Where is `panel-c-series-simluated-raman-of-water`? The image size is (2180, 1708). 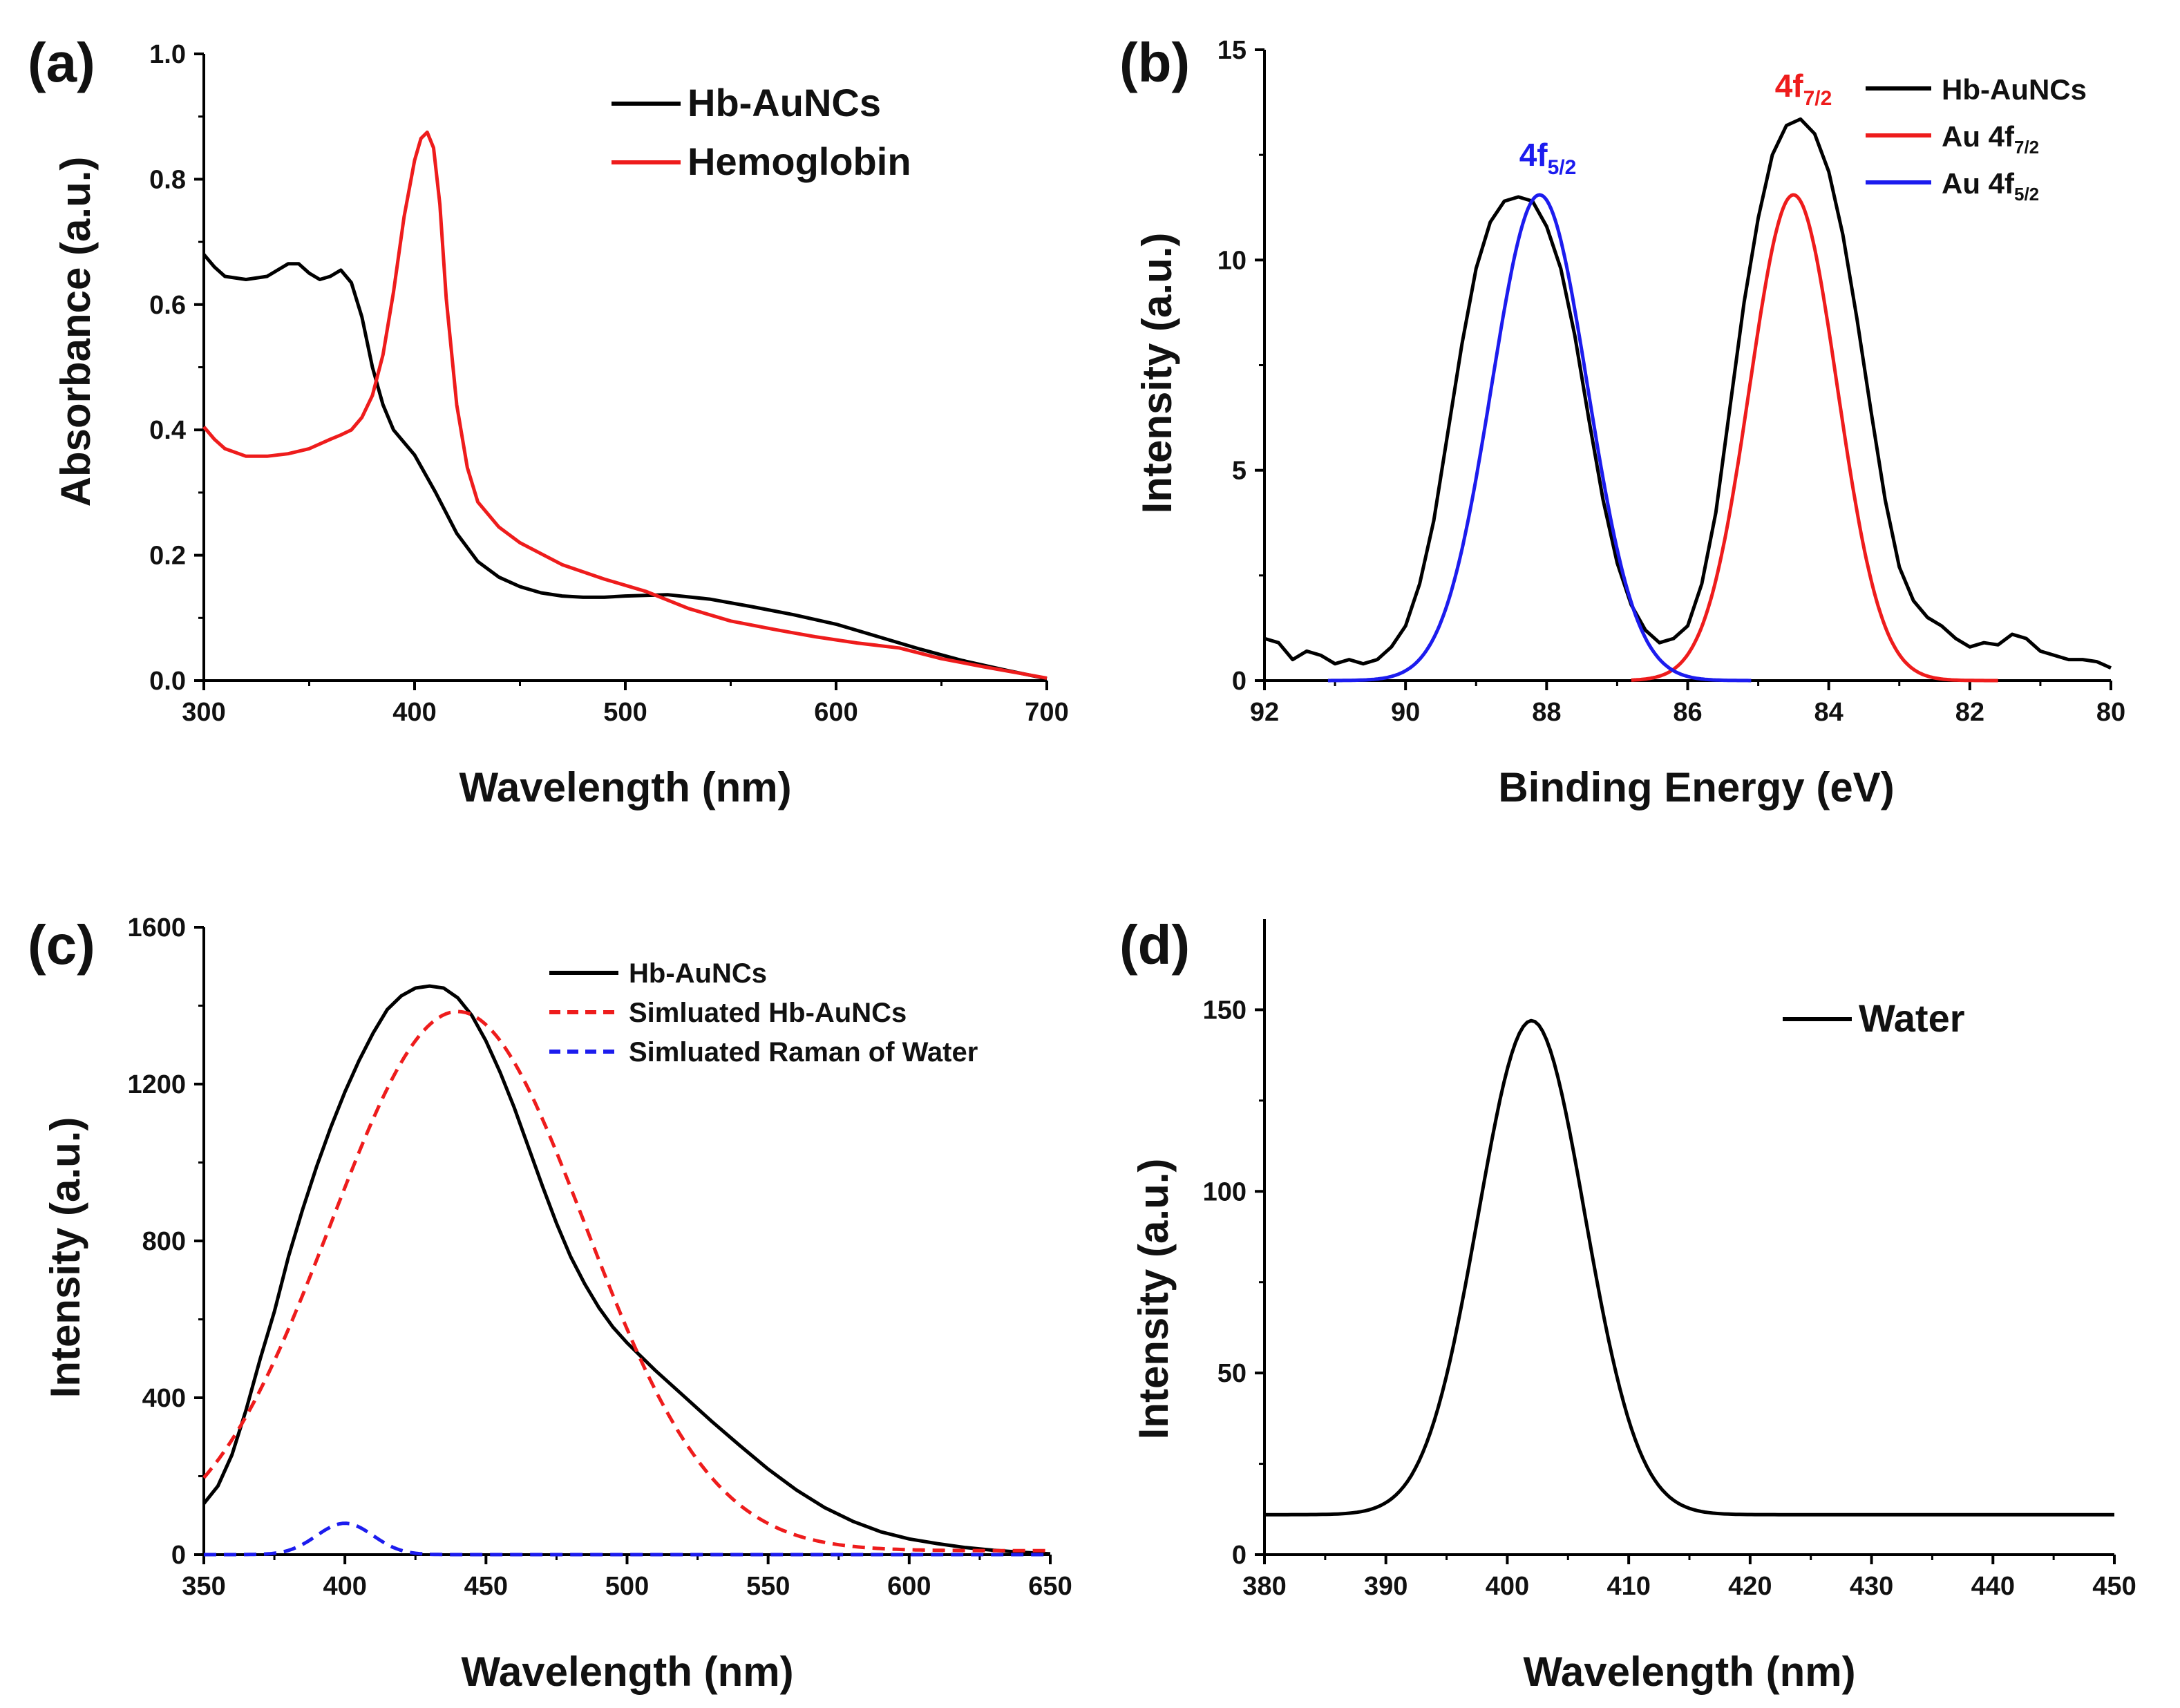 panel-c-series-simluated-raman-of-water is located at coordinates (627, 1539).